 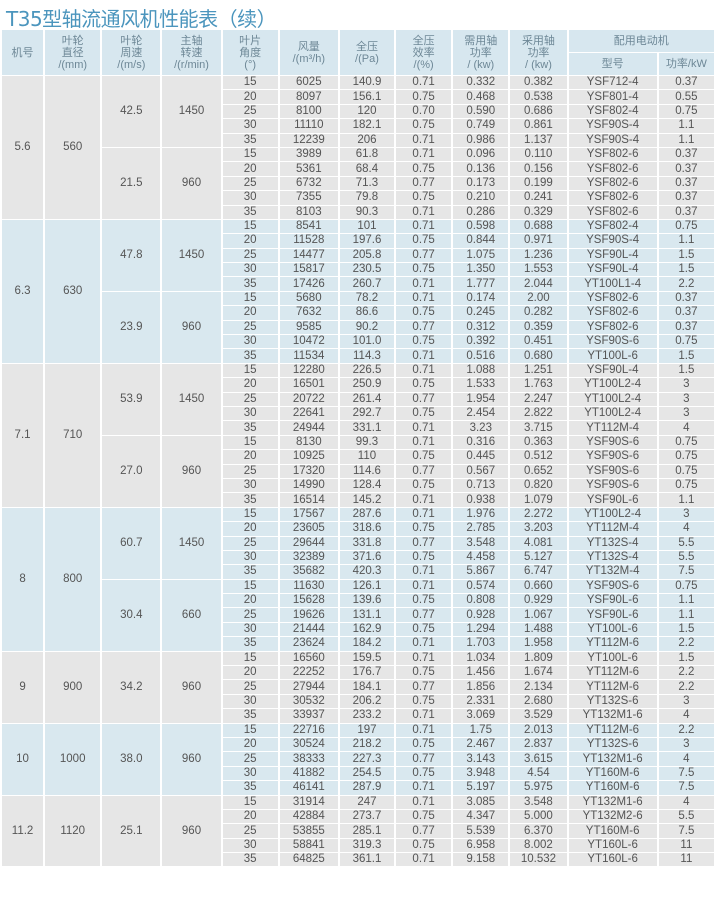 What do you see at coordinates (250, 543) in the screenshot?
I see `cell-angle: 25` at bounding box center [250, 543].